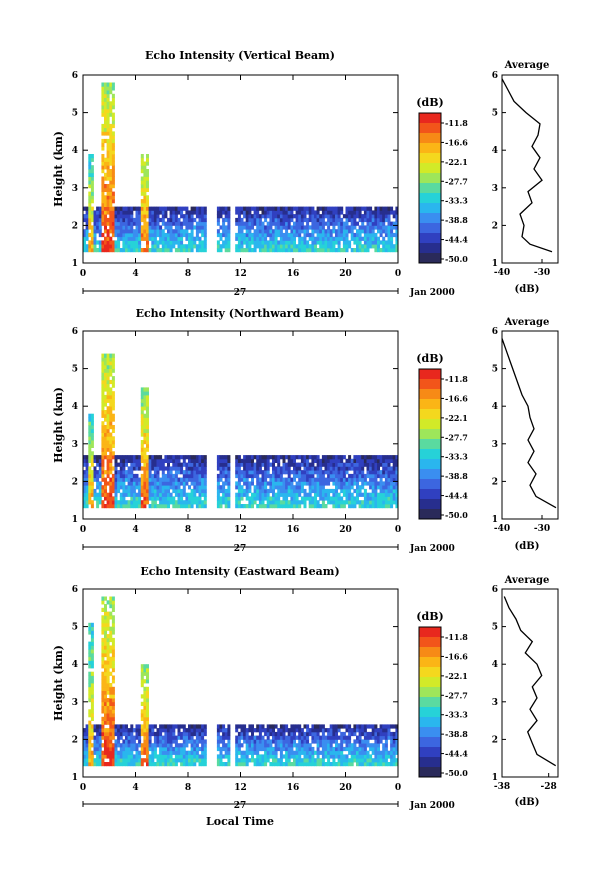 This screenshot has height=875, width=611. Describe the element at coordinates (530, 681) in the screenshot. I see `average-profile-line` at that location.